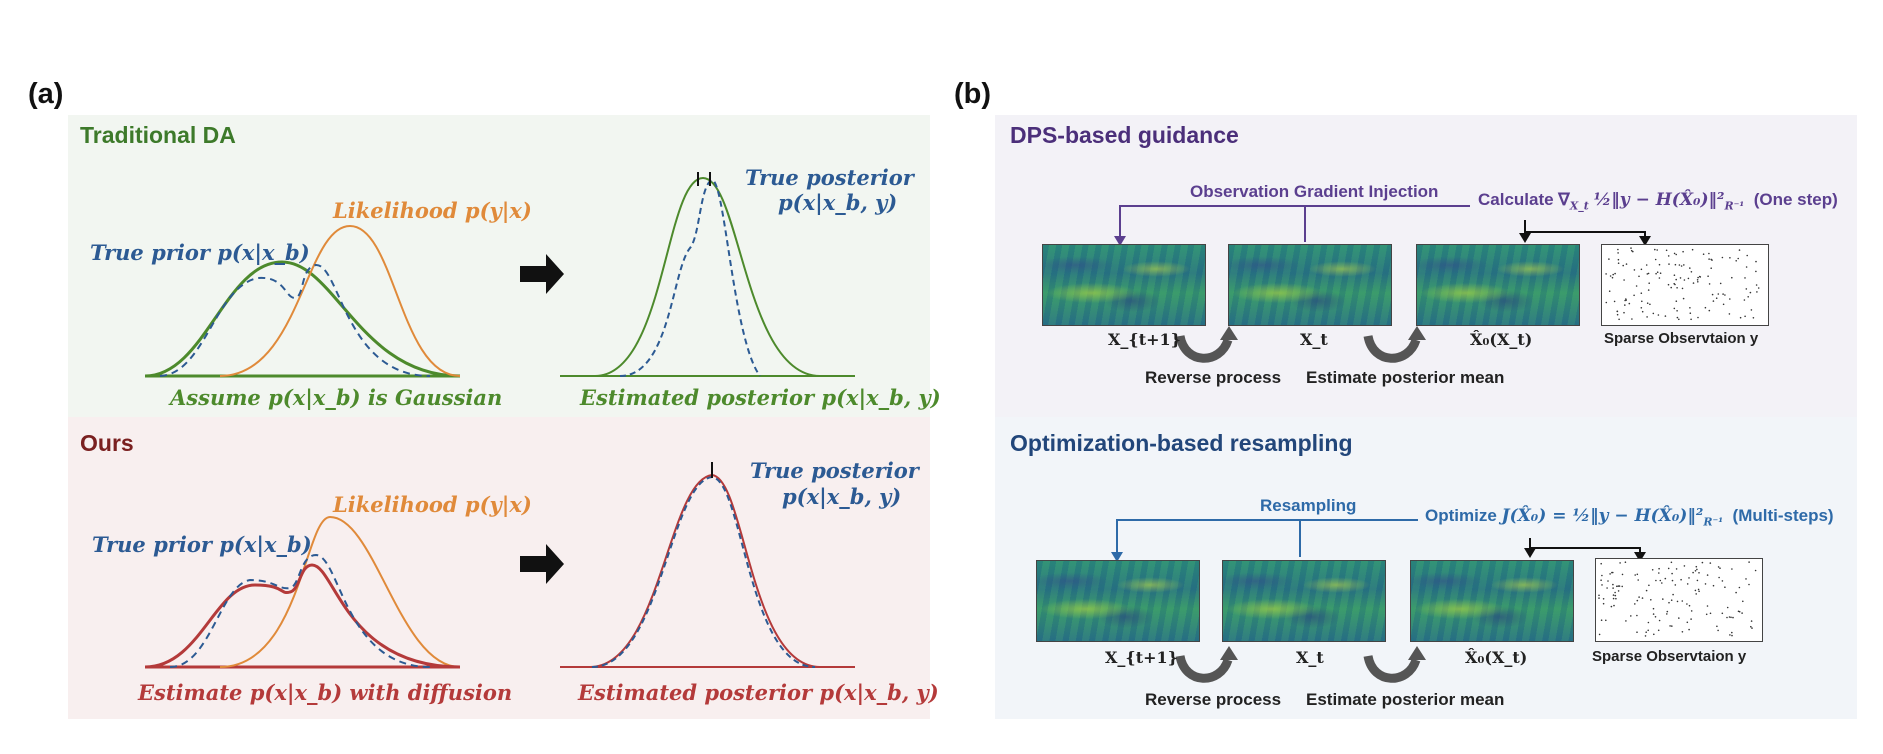 The width and height of the screenshot is (1883, 754). What do you see at coordinates (1501, 339) in the screenshot?
I see `dps-label-x0hat: X̂₀(X_t)` at bounding box center [1501, 339].